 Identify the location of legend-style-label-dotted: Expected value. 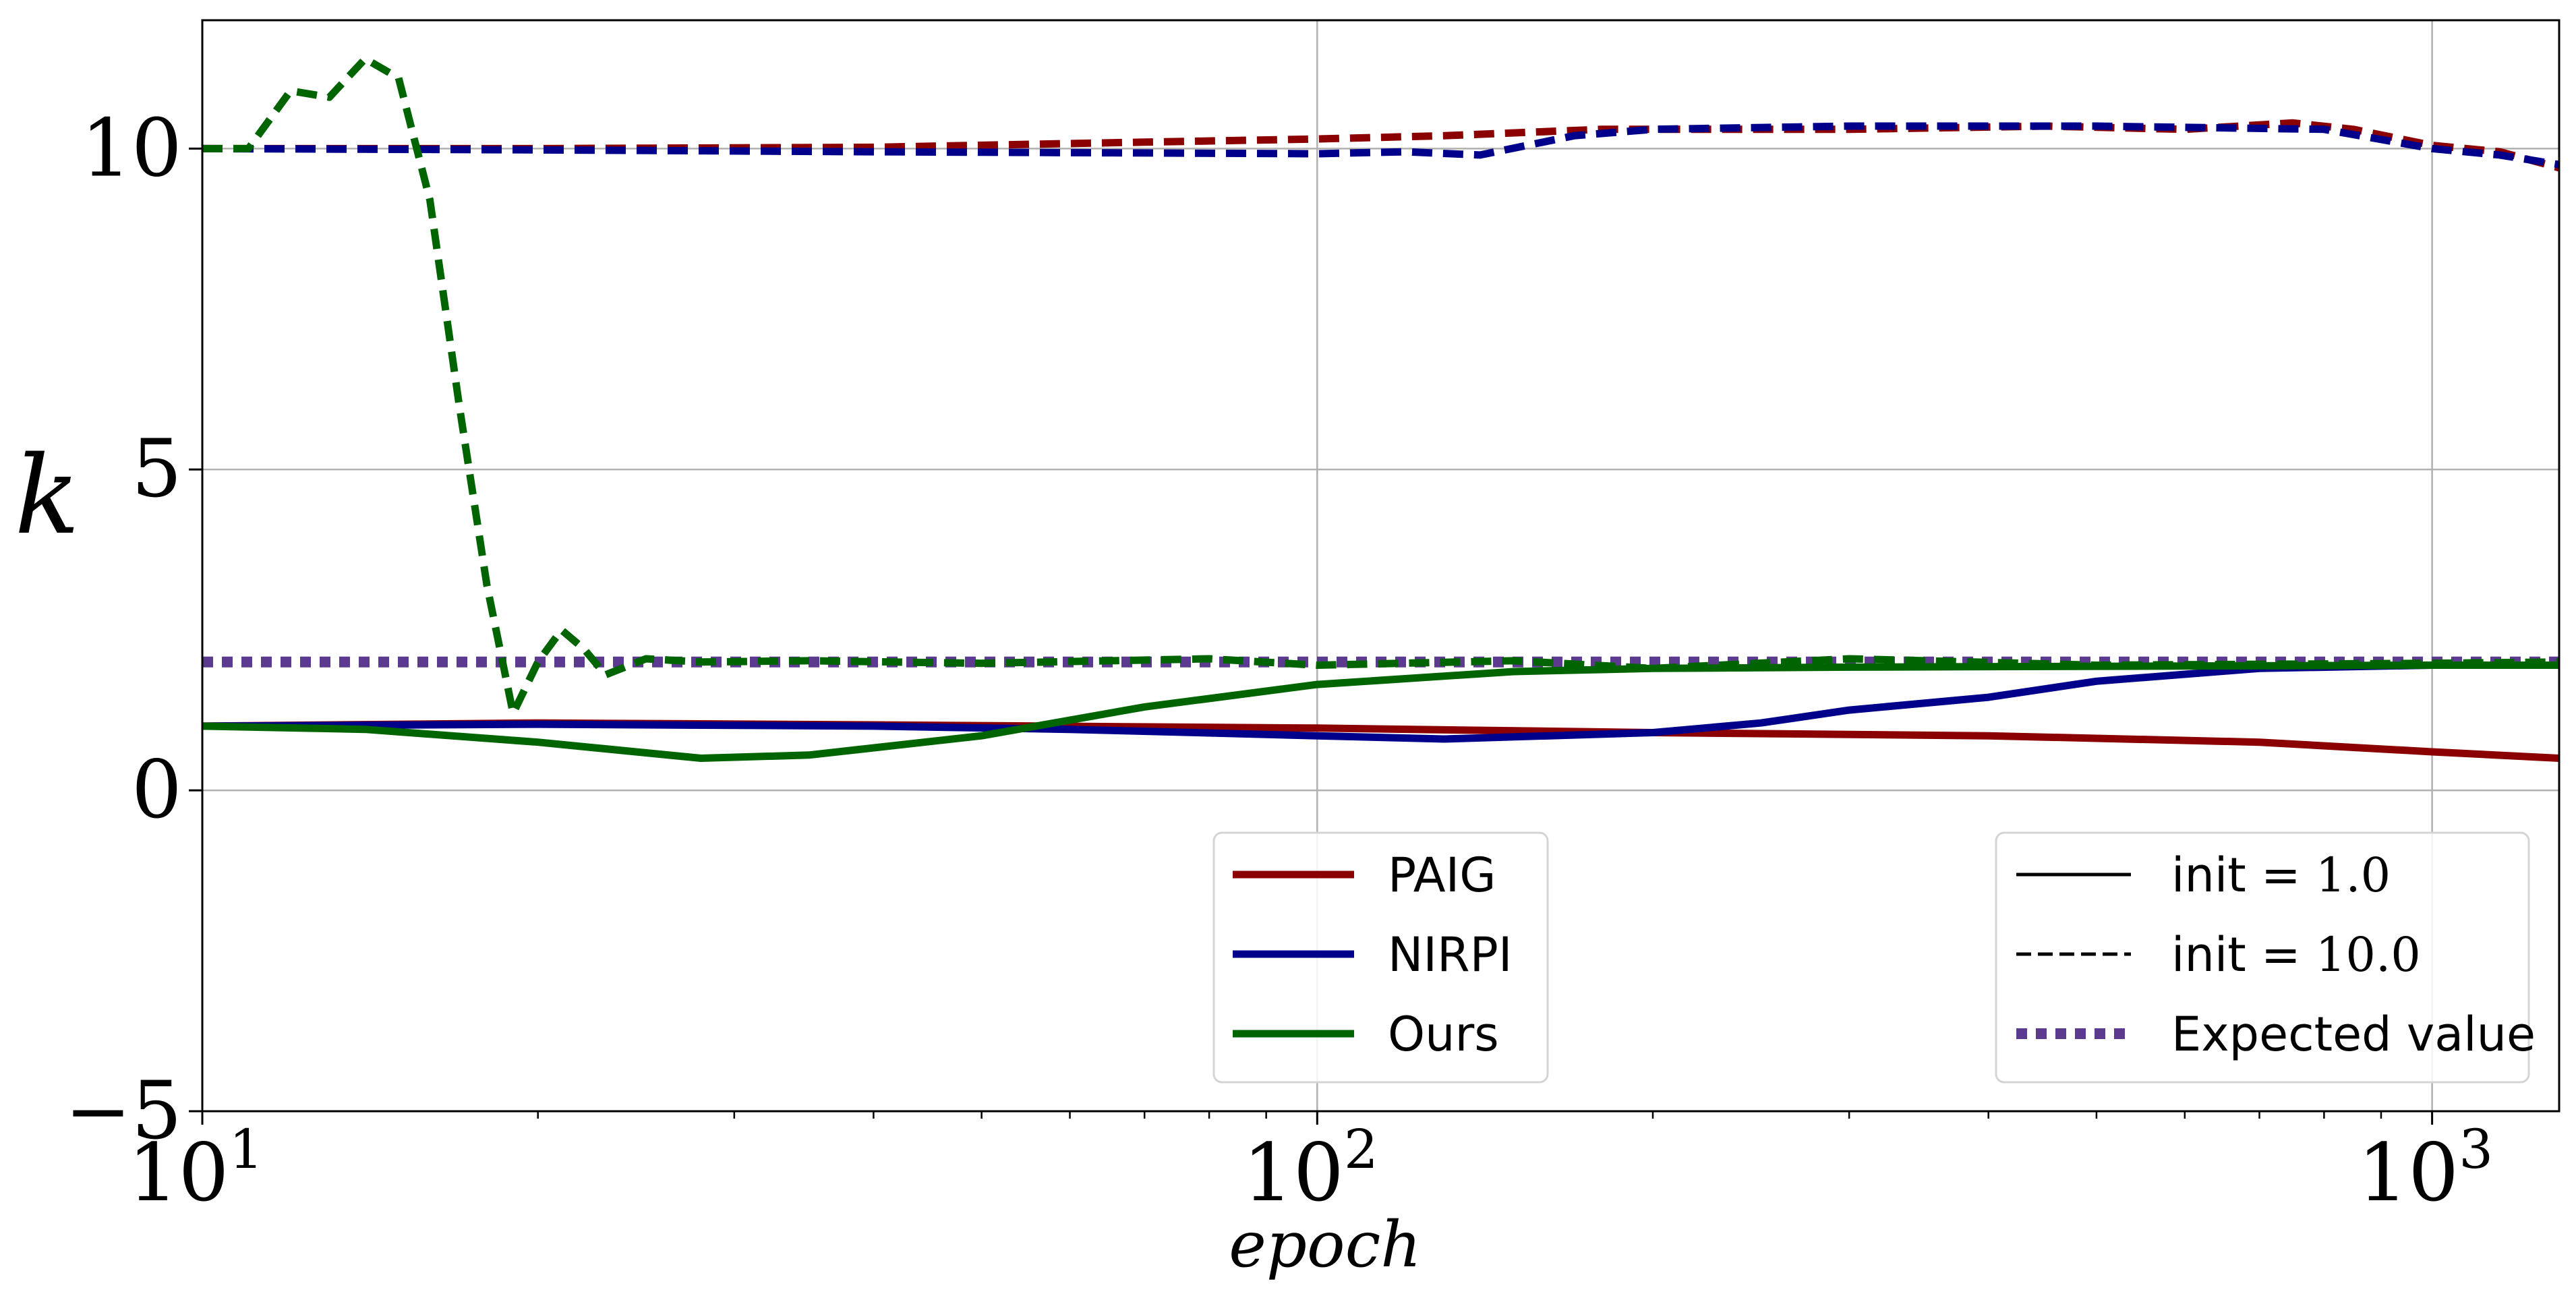
(2353, 1034).